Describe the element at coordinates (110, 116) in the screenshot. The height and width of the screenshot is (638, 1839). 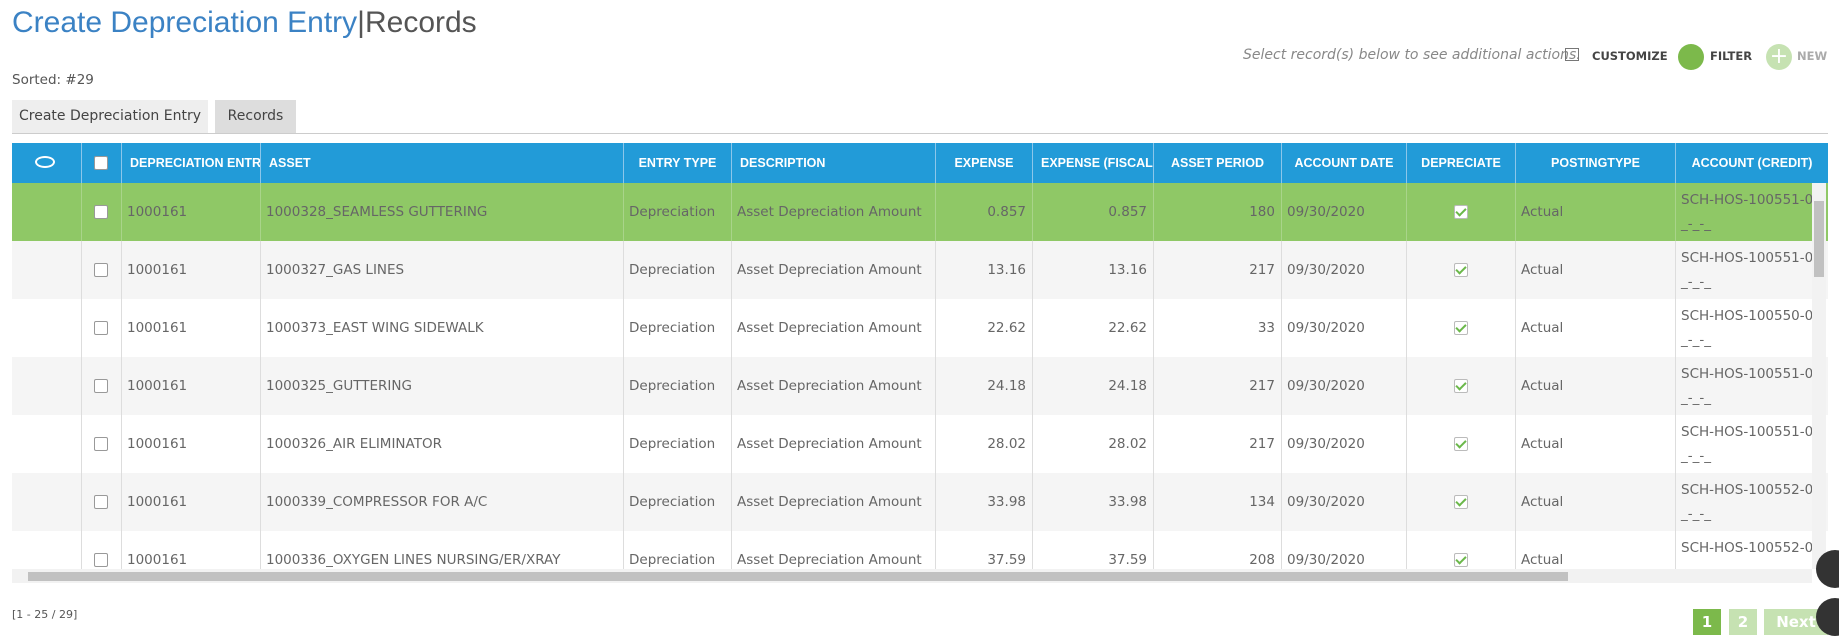
I see `tab: Create Depreciation Entry` at that location.